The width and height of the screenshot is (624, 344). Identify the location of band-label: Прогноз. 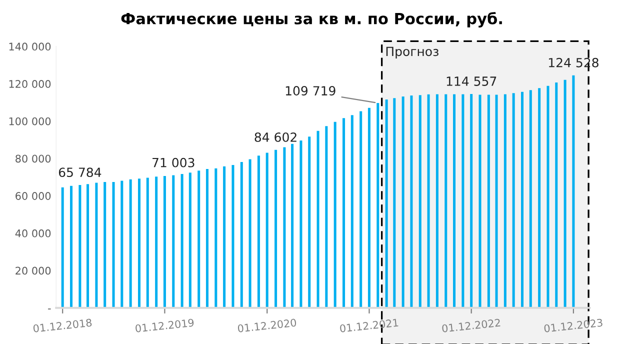
(412, 52).